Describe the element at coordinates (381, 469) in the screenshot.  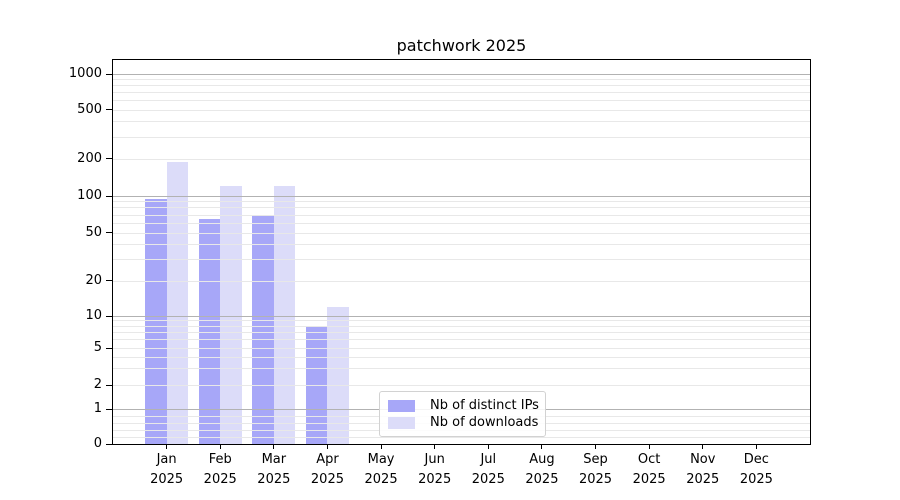
I see `x-tick-label: May 2025` at that location.